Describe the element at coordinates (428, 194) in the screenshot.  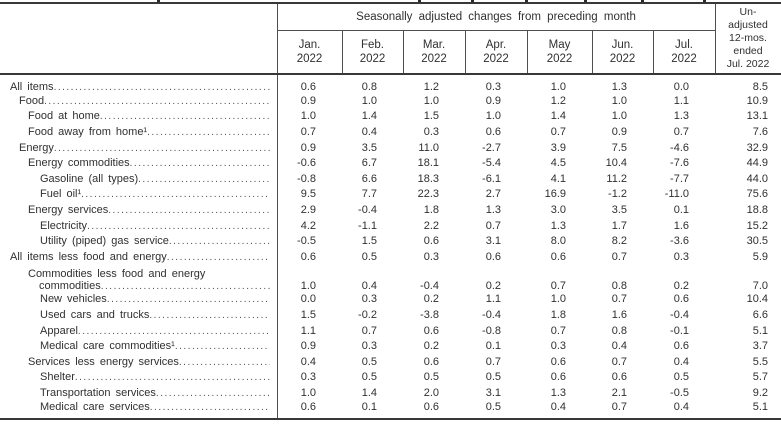
I see `value-cell: 22.3` at that location.